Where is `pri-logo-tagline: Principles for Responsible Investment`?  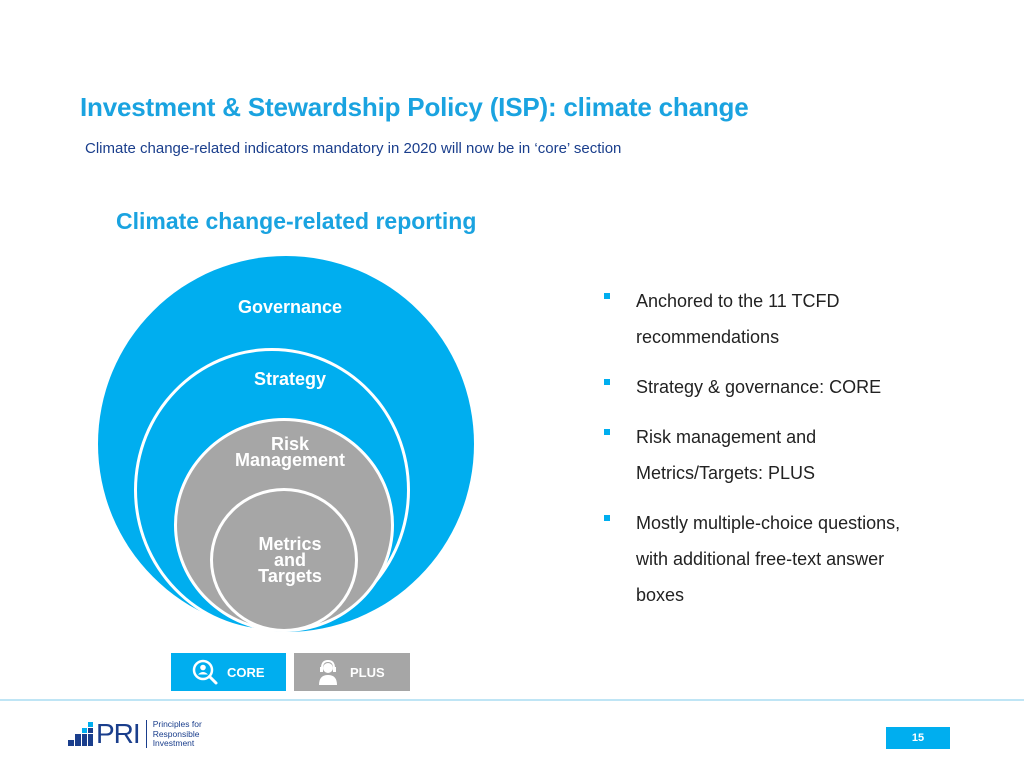 pri-logo-tagline: Principles for Responsible Investment is located at coordinates (177, 733).